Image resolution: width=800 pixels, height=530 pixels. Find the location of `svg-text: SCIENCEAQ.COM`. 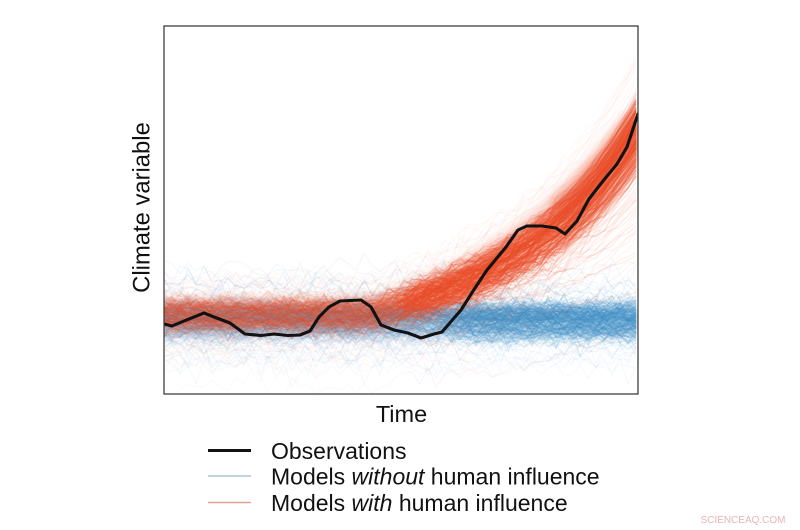

svg-text: SCIENCEAQ.COM is located at coordinates (742, 520).